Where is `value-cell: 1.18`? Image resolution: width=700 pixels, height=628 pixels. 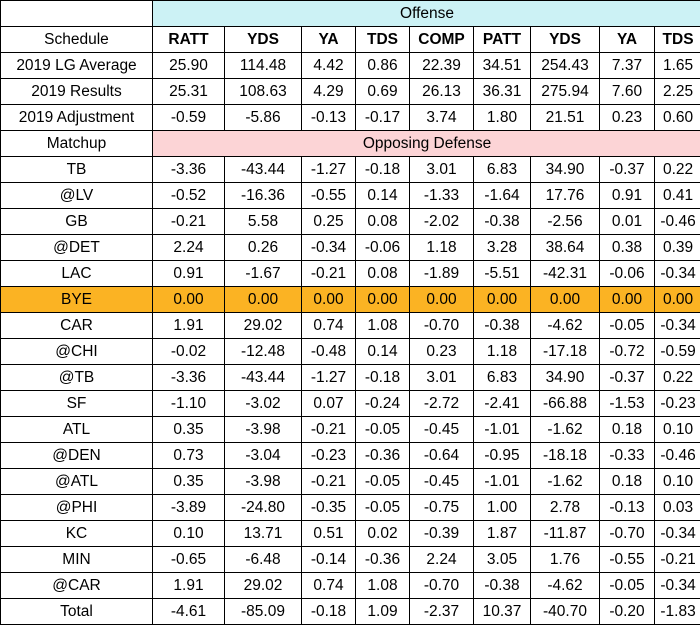 value-cell: 1.18 is located at coordinates (502, 351).